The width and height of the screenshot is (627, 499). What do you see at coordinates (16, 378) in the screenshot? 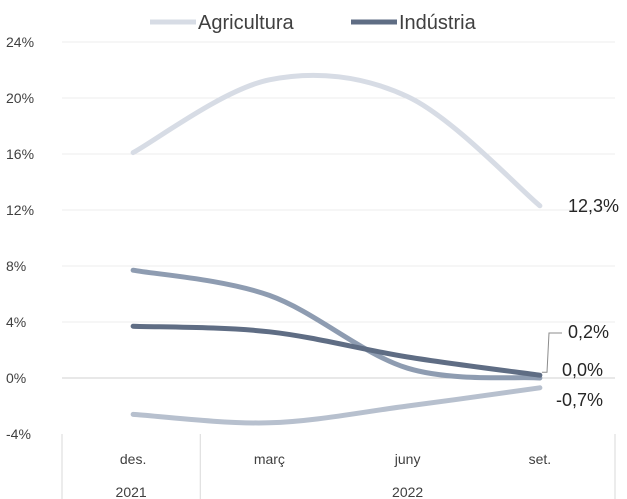
I see `y-tick-label: 0%` at bounding box center [16, 378].